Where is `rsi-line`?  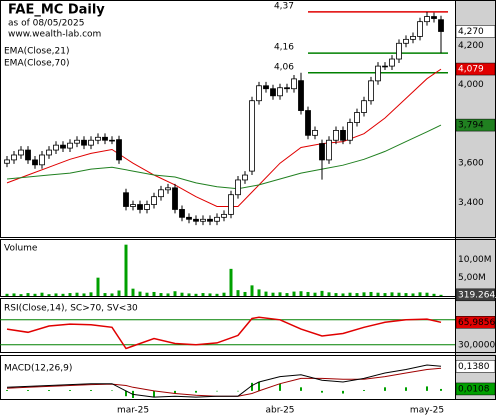
rsi-line is located at coordinates (224, 333).